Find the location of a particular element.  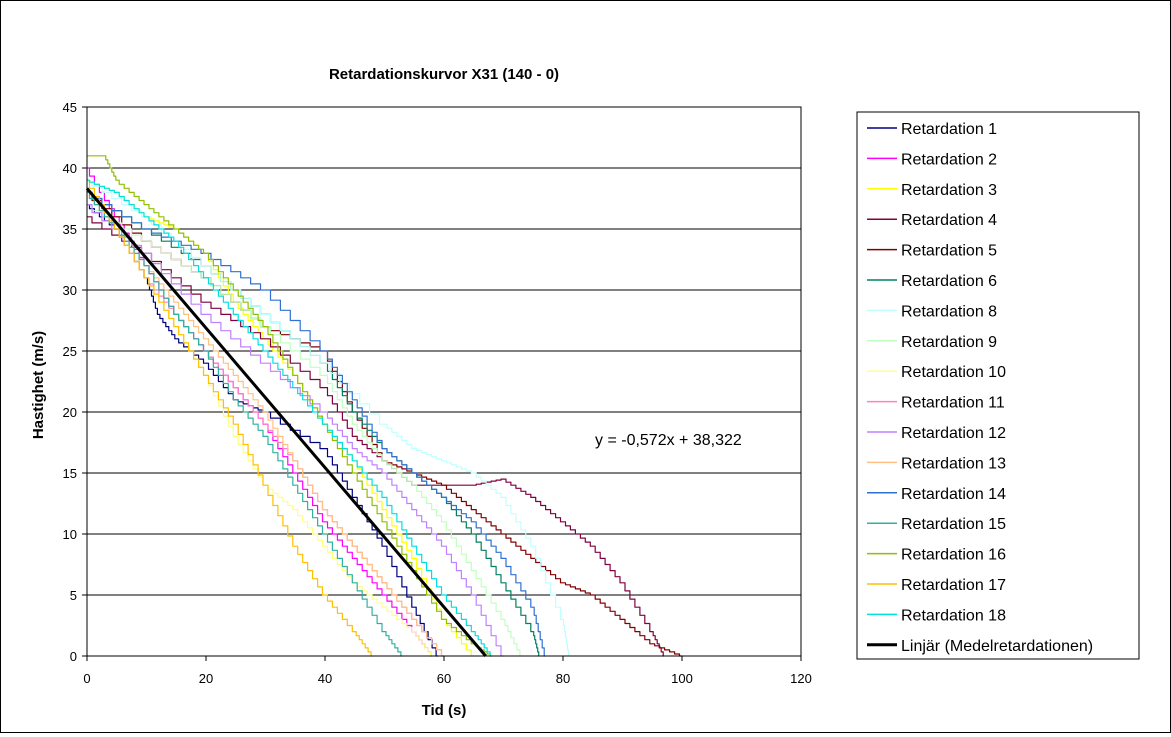

x-axis-label: Tid (s) is located at coordinates (444, 710).